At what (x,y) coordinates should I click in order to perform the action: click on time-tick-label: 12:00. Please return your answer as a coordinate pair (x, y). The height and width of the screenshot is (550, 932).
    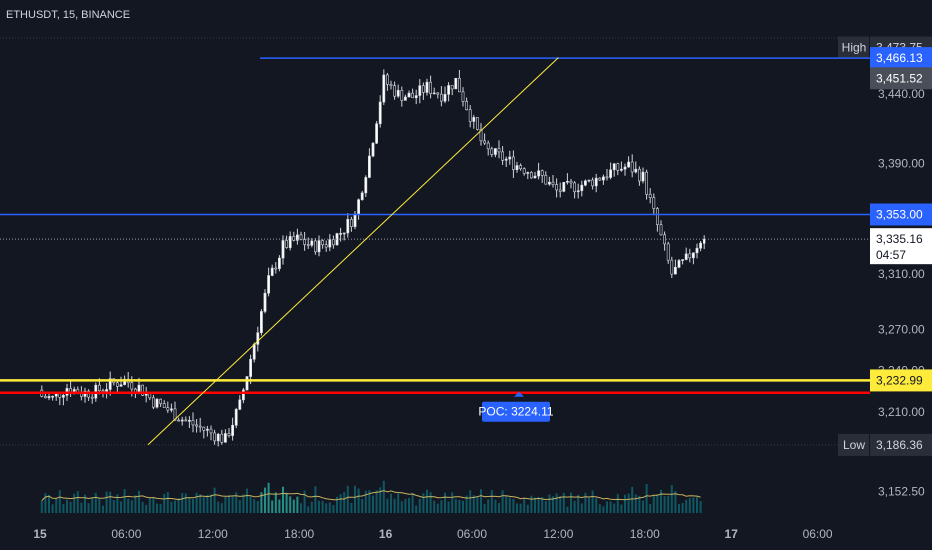
    Looking at the image, I should click on (213, 534).